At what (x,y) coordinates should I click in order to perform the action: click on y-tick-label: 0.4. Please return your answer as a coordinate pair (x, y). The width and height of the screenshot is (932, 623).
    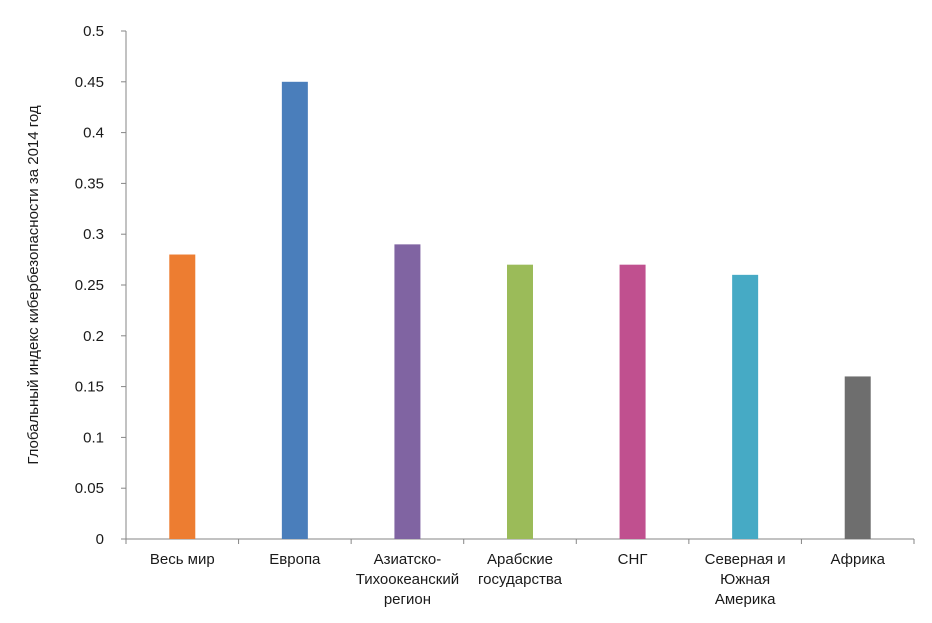
    Looking at the image, I should click on (93, 133).